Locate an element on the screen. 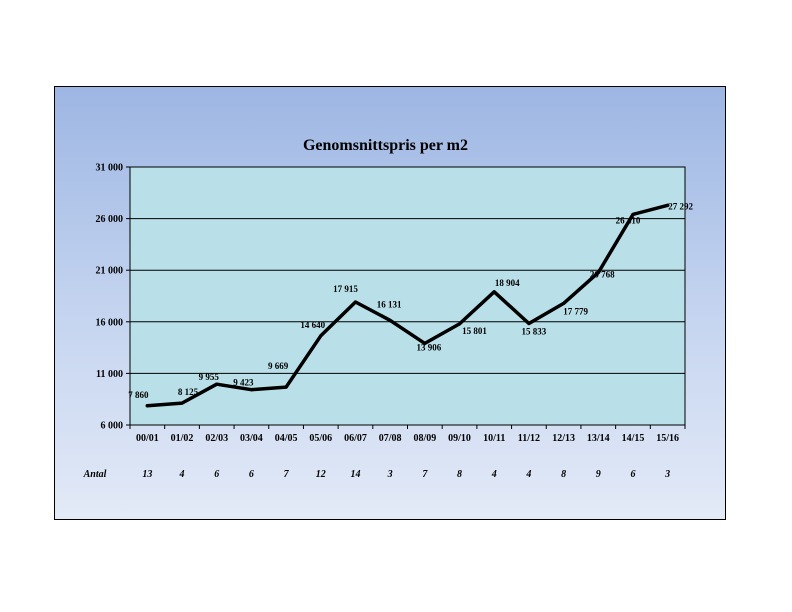  x-tick-label: 04/05 is located at coordinates (286, 438).